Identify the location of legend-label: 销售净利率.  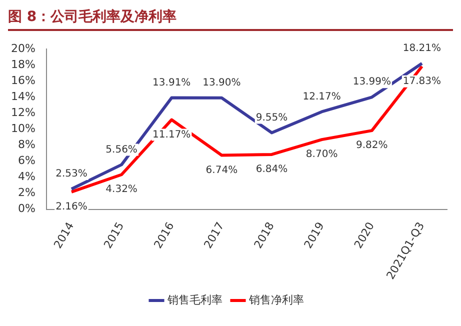
(276, 299).